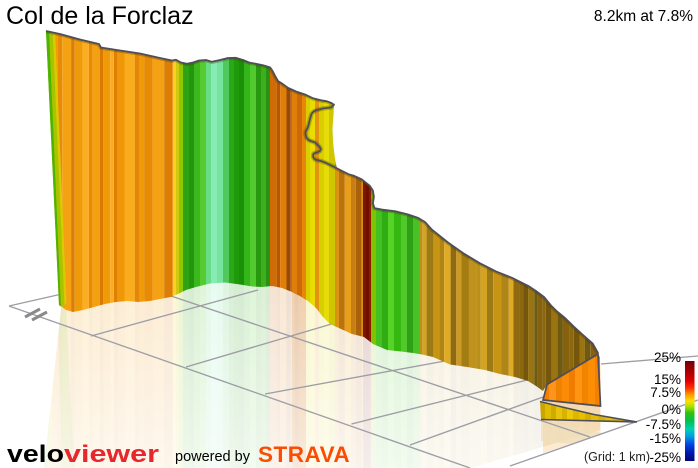  What do you see at coordinates (100, 16) in the screenshot?
I see `svg-text: Col de la Forclaz` at bounding box center [100, 16].